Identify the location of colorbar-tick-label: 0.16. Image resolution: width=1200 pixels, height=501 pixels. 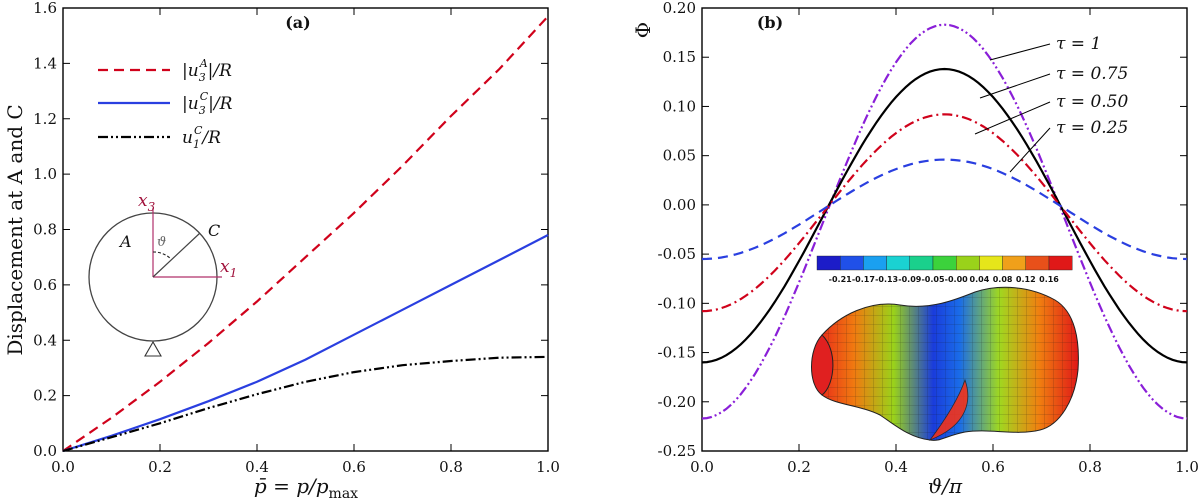
(1049, 279).